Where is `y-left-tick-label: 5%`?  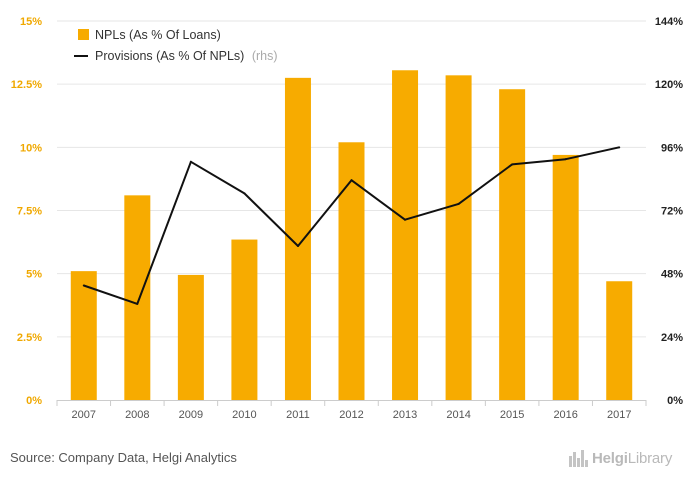
y-left-tick-label: 5% is located at coordinates (34, 275).